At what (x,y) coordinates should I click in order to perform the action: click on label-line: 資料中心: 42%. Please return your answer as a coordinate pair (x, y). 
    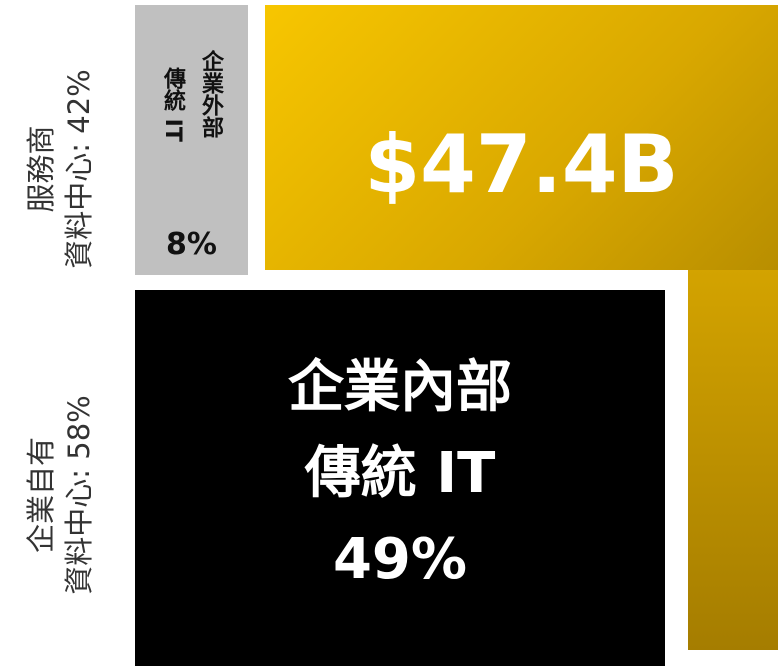
    Looking at the image, I should click on (79, 169).